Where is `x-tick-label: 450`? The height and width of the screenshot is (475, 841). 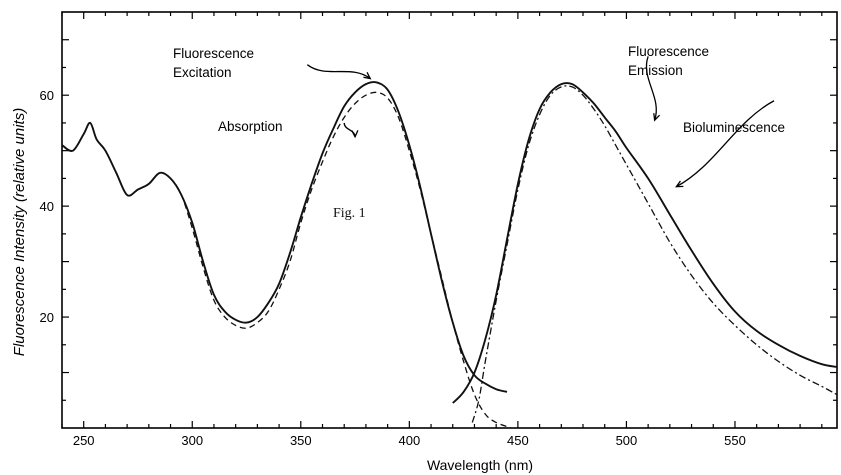
x-tick-label: 450 is located at coordinates (518, 440).